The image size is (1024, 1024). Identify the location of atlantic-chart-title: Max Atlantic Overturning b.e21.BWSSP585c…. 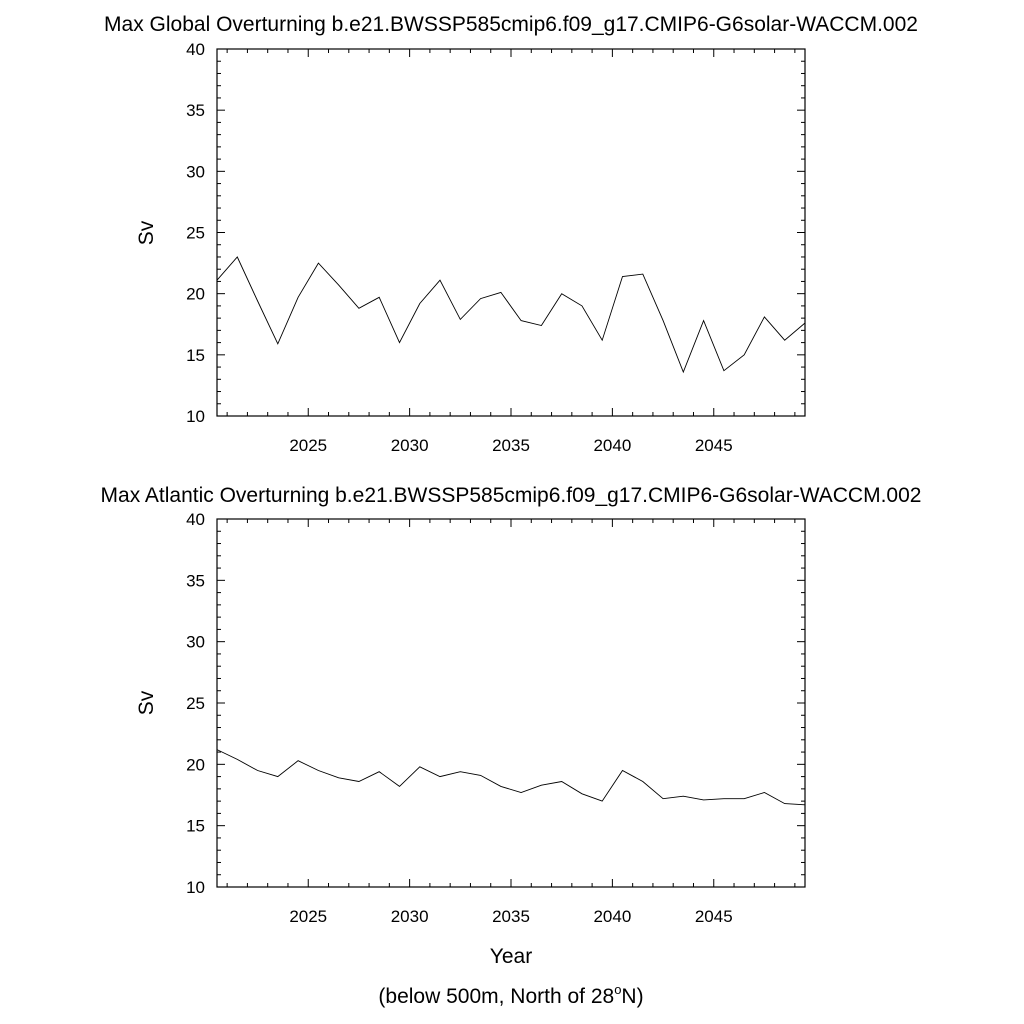
(511, 495).